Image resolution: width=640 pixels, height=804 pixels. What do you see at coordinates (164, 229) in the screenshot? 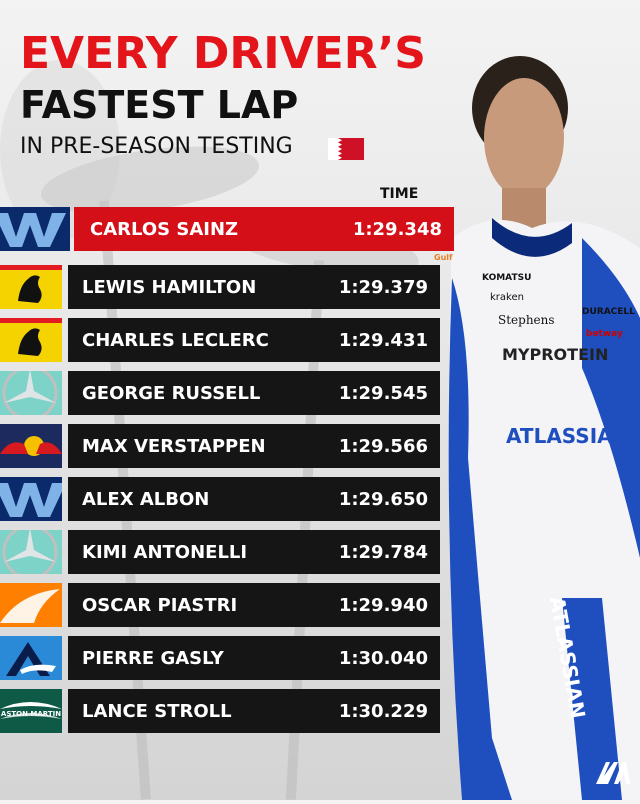
I see `driver-name: CARLOS SAINZ` at bounding box center [164, 229].